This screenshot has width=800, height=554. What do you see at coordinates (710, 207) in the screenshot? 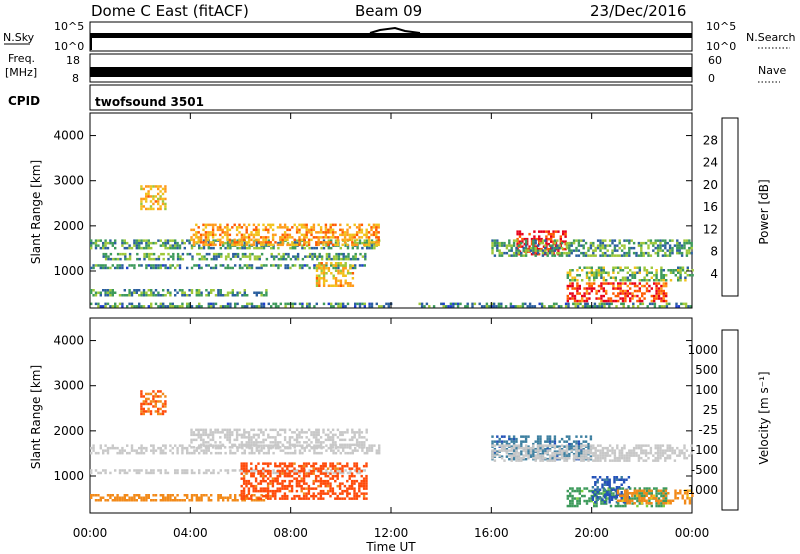
I see `power-colorbar-tick: 16` at bounding box center [710, 207].